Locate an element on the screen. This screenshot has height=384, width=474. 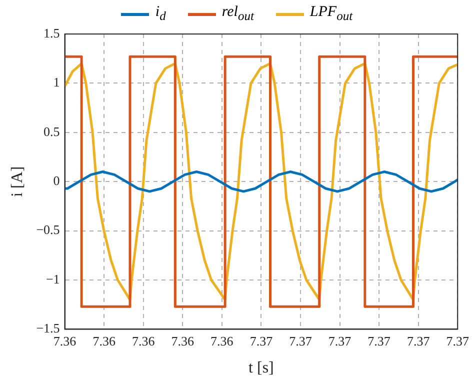
x-axis-title: t [s] is located at coordinates (261, 368).